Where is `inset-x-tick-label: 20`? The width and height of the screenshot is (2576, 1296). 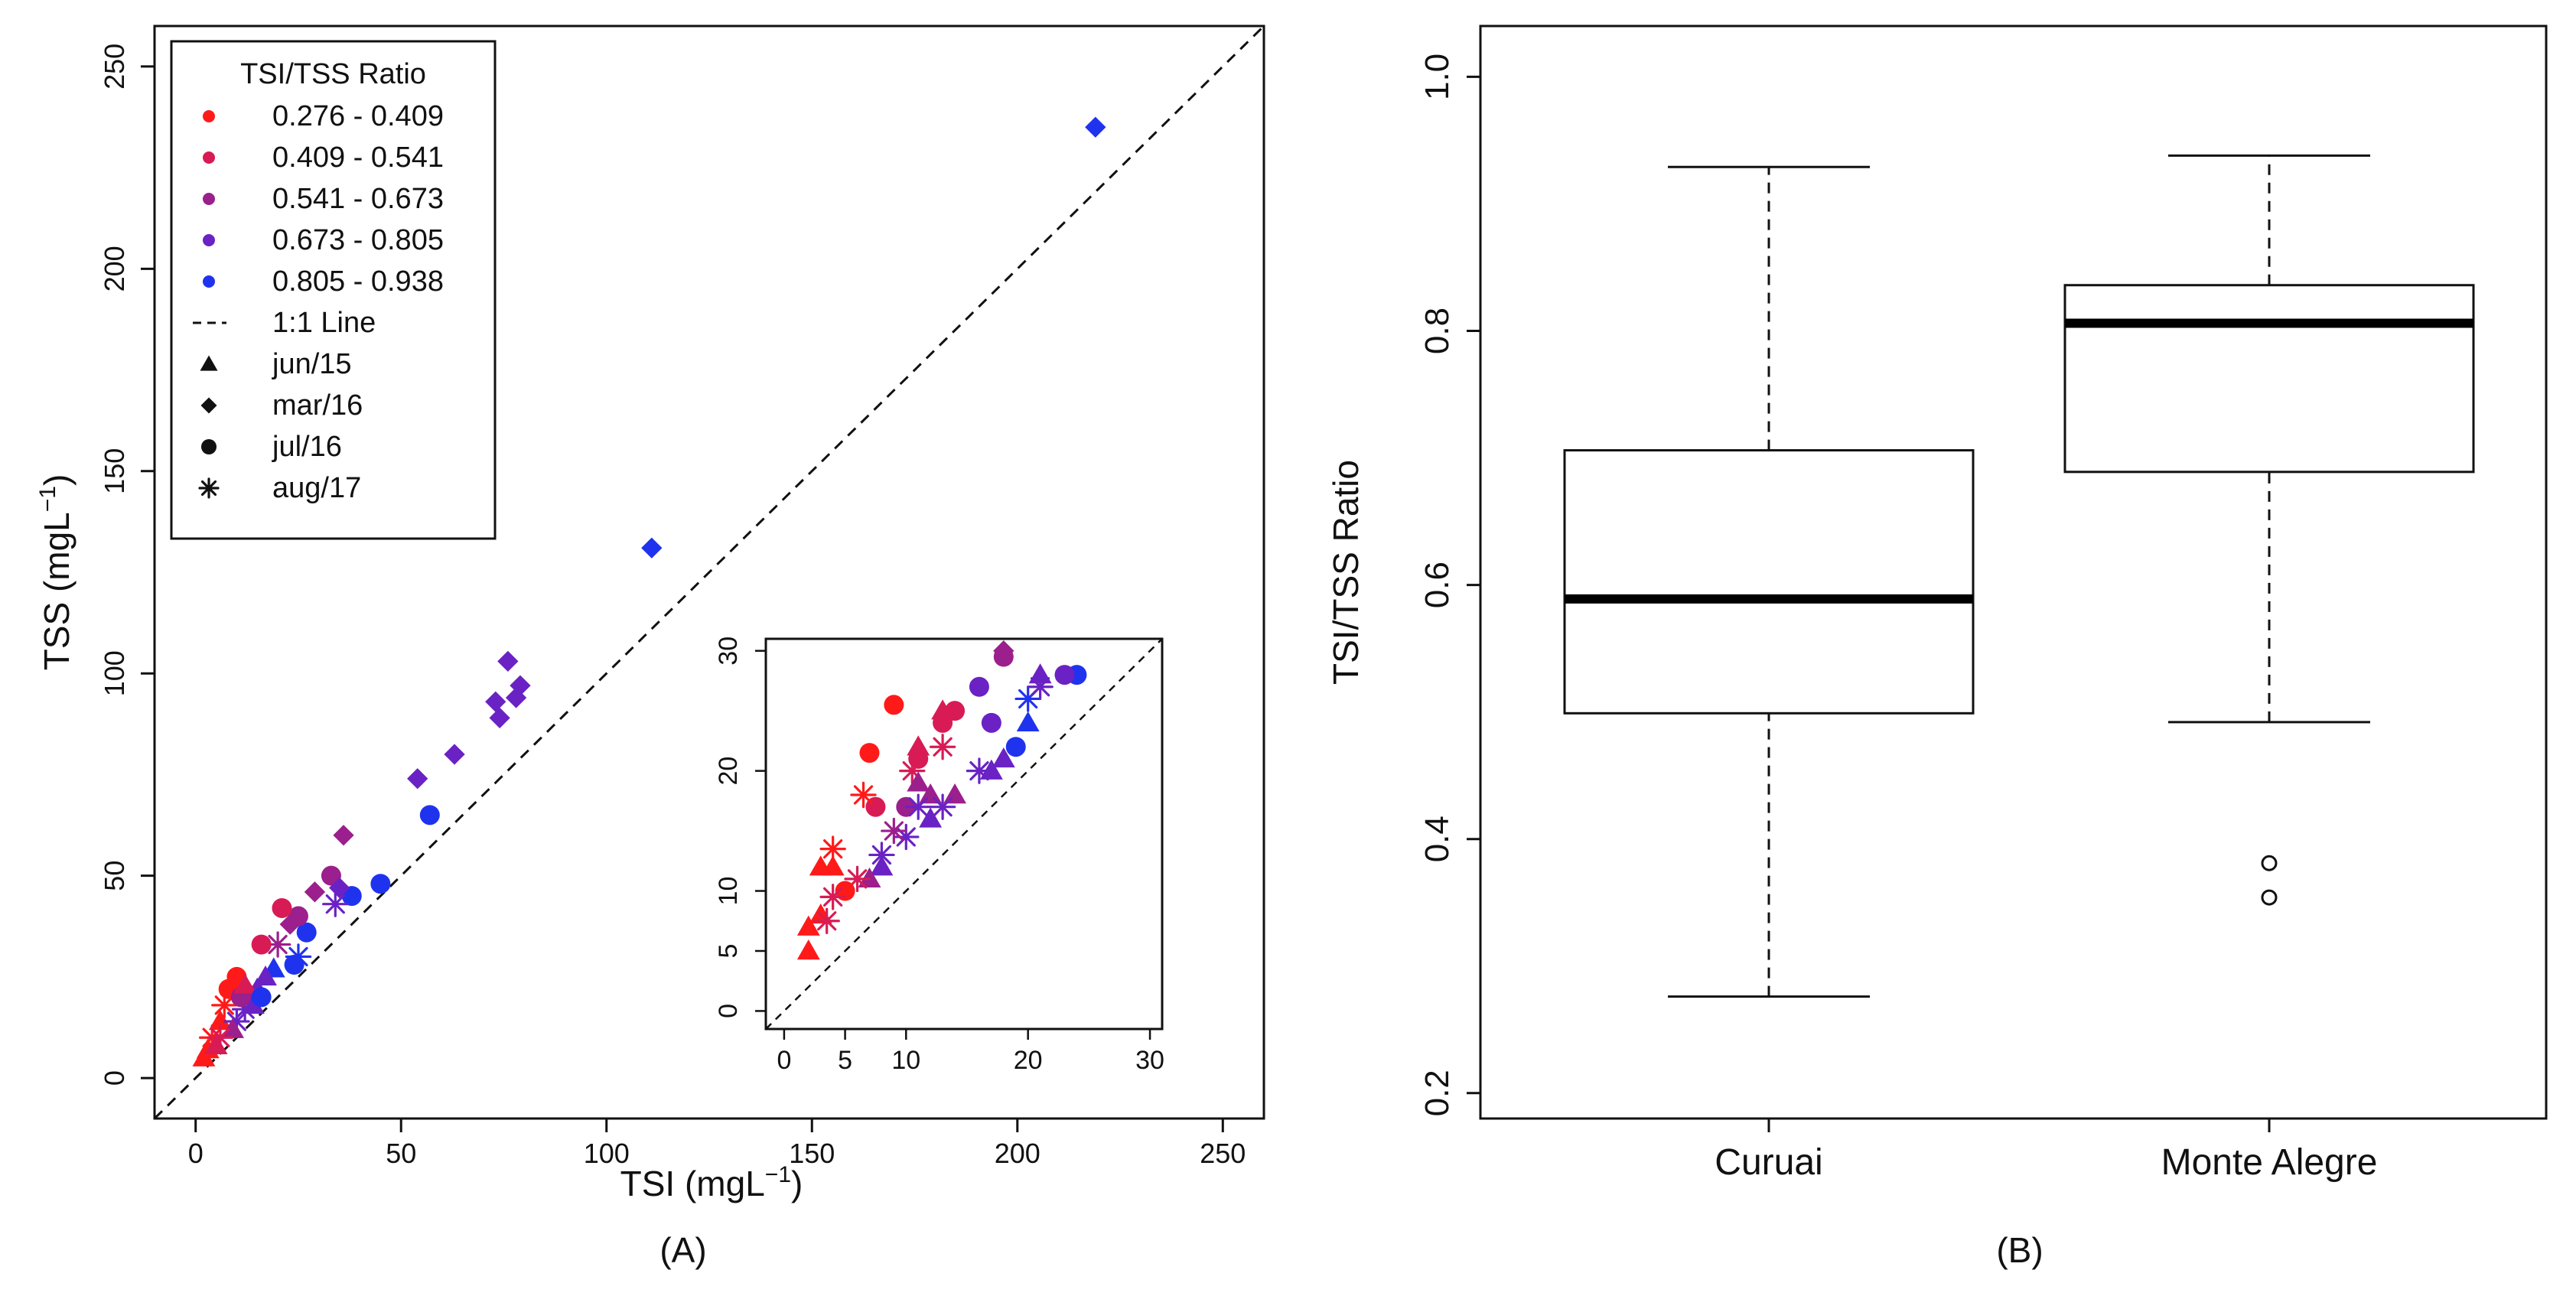 inset-x-tick-label: 20 is located at coordinates (1028, 1060).